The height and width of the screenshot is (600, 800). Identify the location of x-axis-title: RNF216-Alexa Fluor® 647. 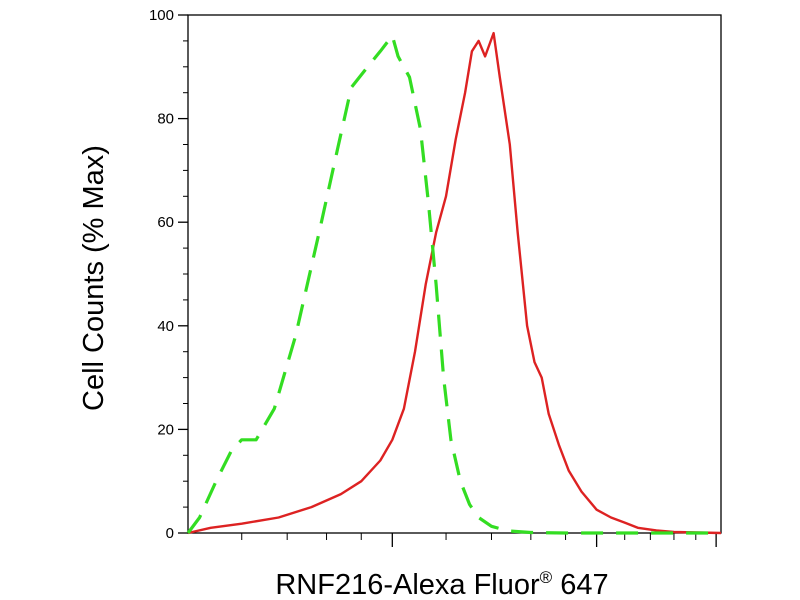
(441, 584).